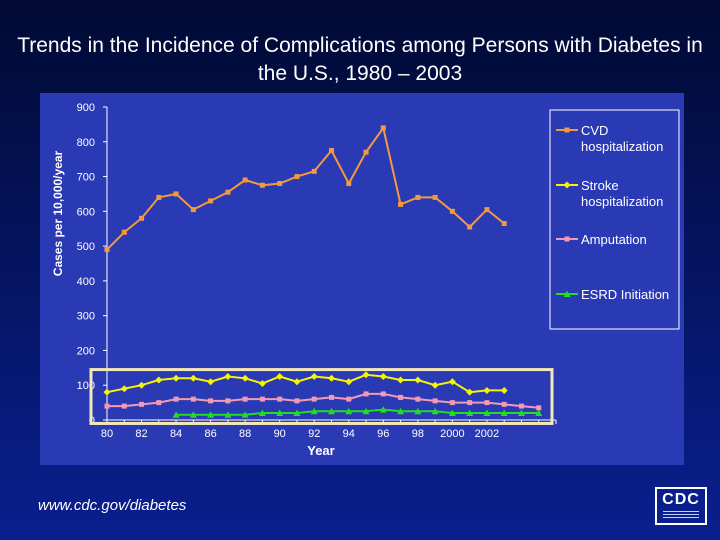 The width and height of the screenshot is (720, 540). Describe the element at coordinates (331, 150) in the screenshot. I see `point-cvd-hospitalization-1993` at that location.